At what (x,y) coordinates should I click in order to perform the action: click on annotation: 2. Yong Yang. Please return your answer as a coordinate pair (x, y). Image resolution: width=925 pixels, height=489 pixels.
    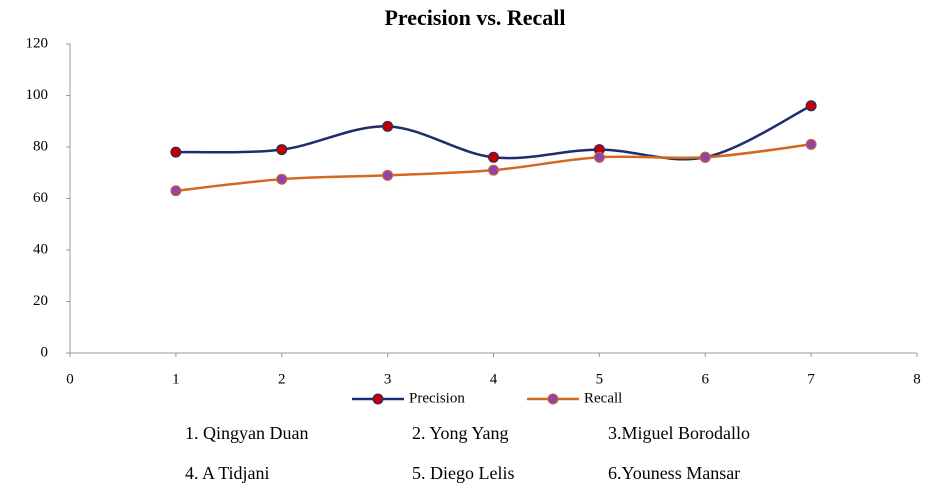
    Looking at the image, I should click on (460, 433).